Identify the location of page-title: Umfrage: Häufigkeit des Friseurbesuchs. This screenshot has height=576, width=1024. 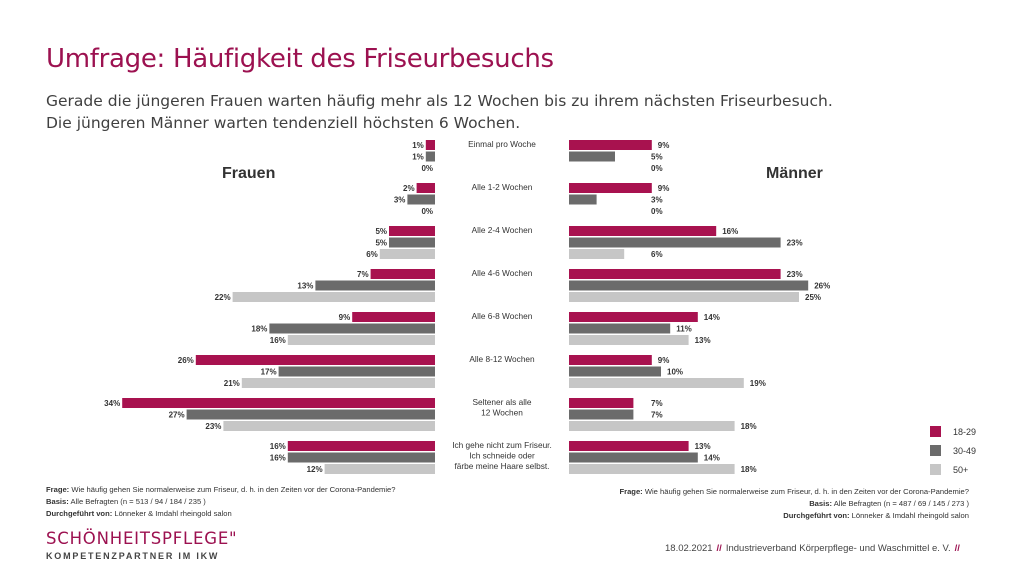
(300, 59).